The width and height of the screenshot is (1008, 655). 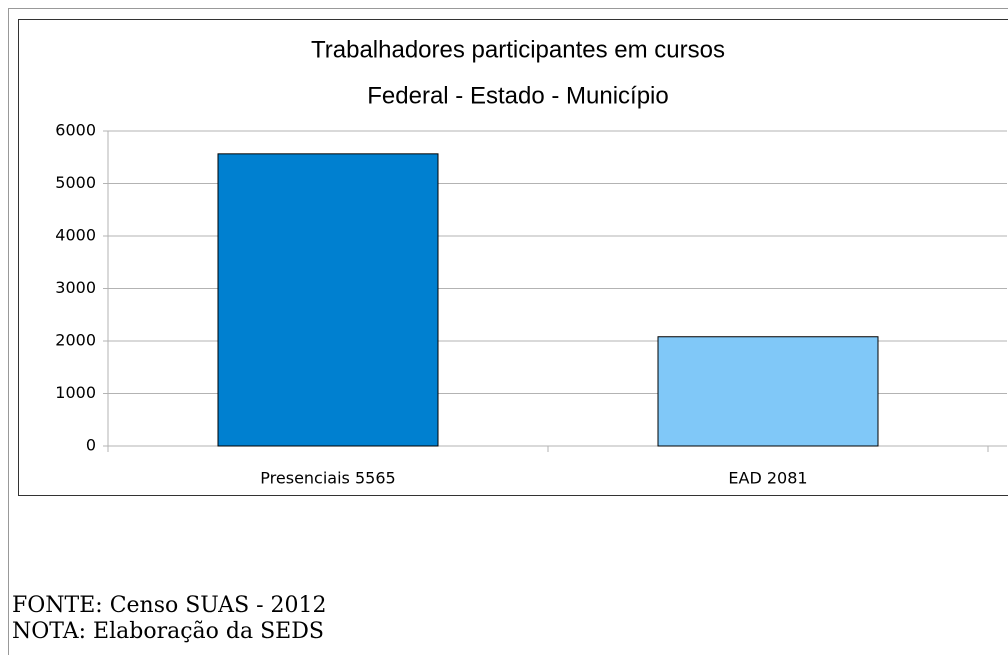 What do you see at coordinates (91, 445) in the screenshot?
I see `y-tick-label: 0` at bounding box center [91, 445].